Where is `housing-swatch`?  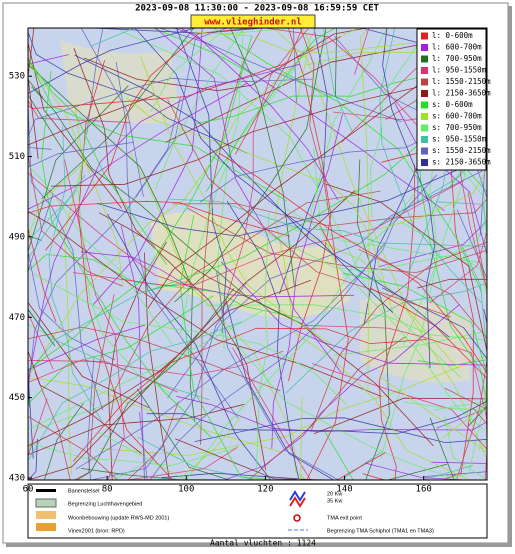 housing-swatch is located at coordinates (46, 515).